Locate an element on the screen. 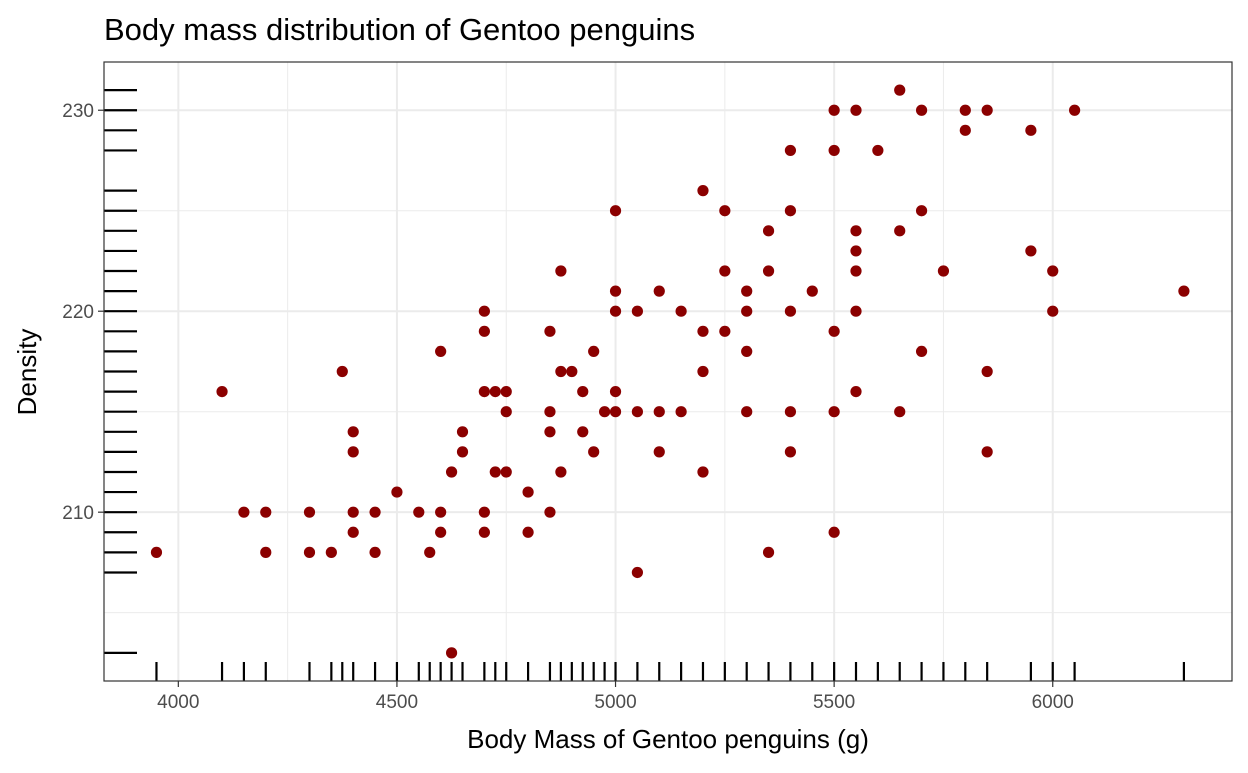 The image size is (1248, 773). x-tick-label: 5500 is located at coordinates (834, 702).